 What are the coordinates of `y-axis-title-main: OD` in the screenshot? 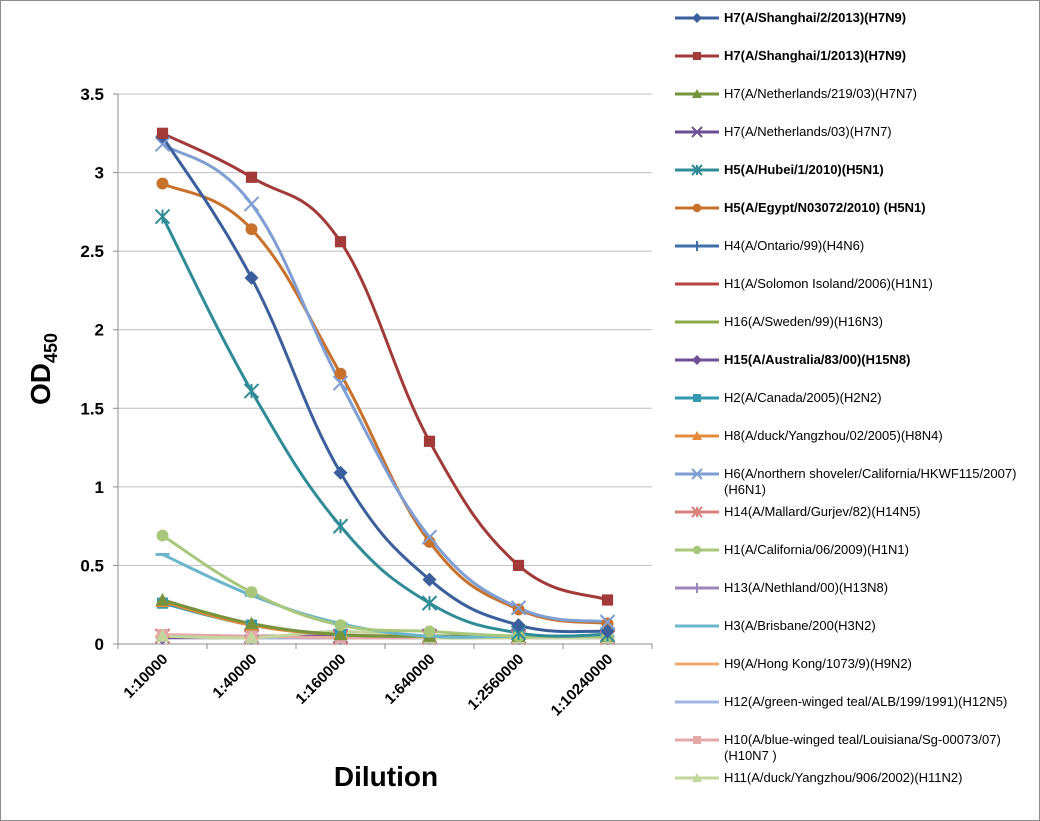 It's located at (40, 384).